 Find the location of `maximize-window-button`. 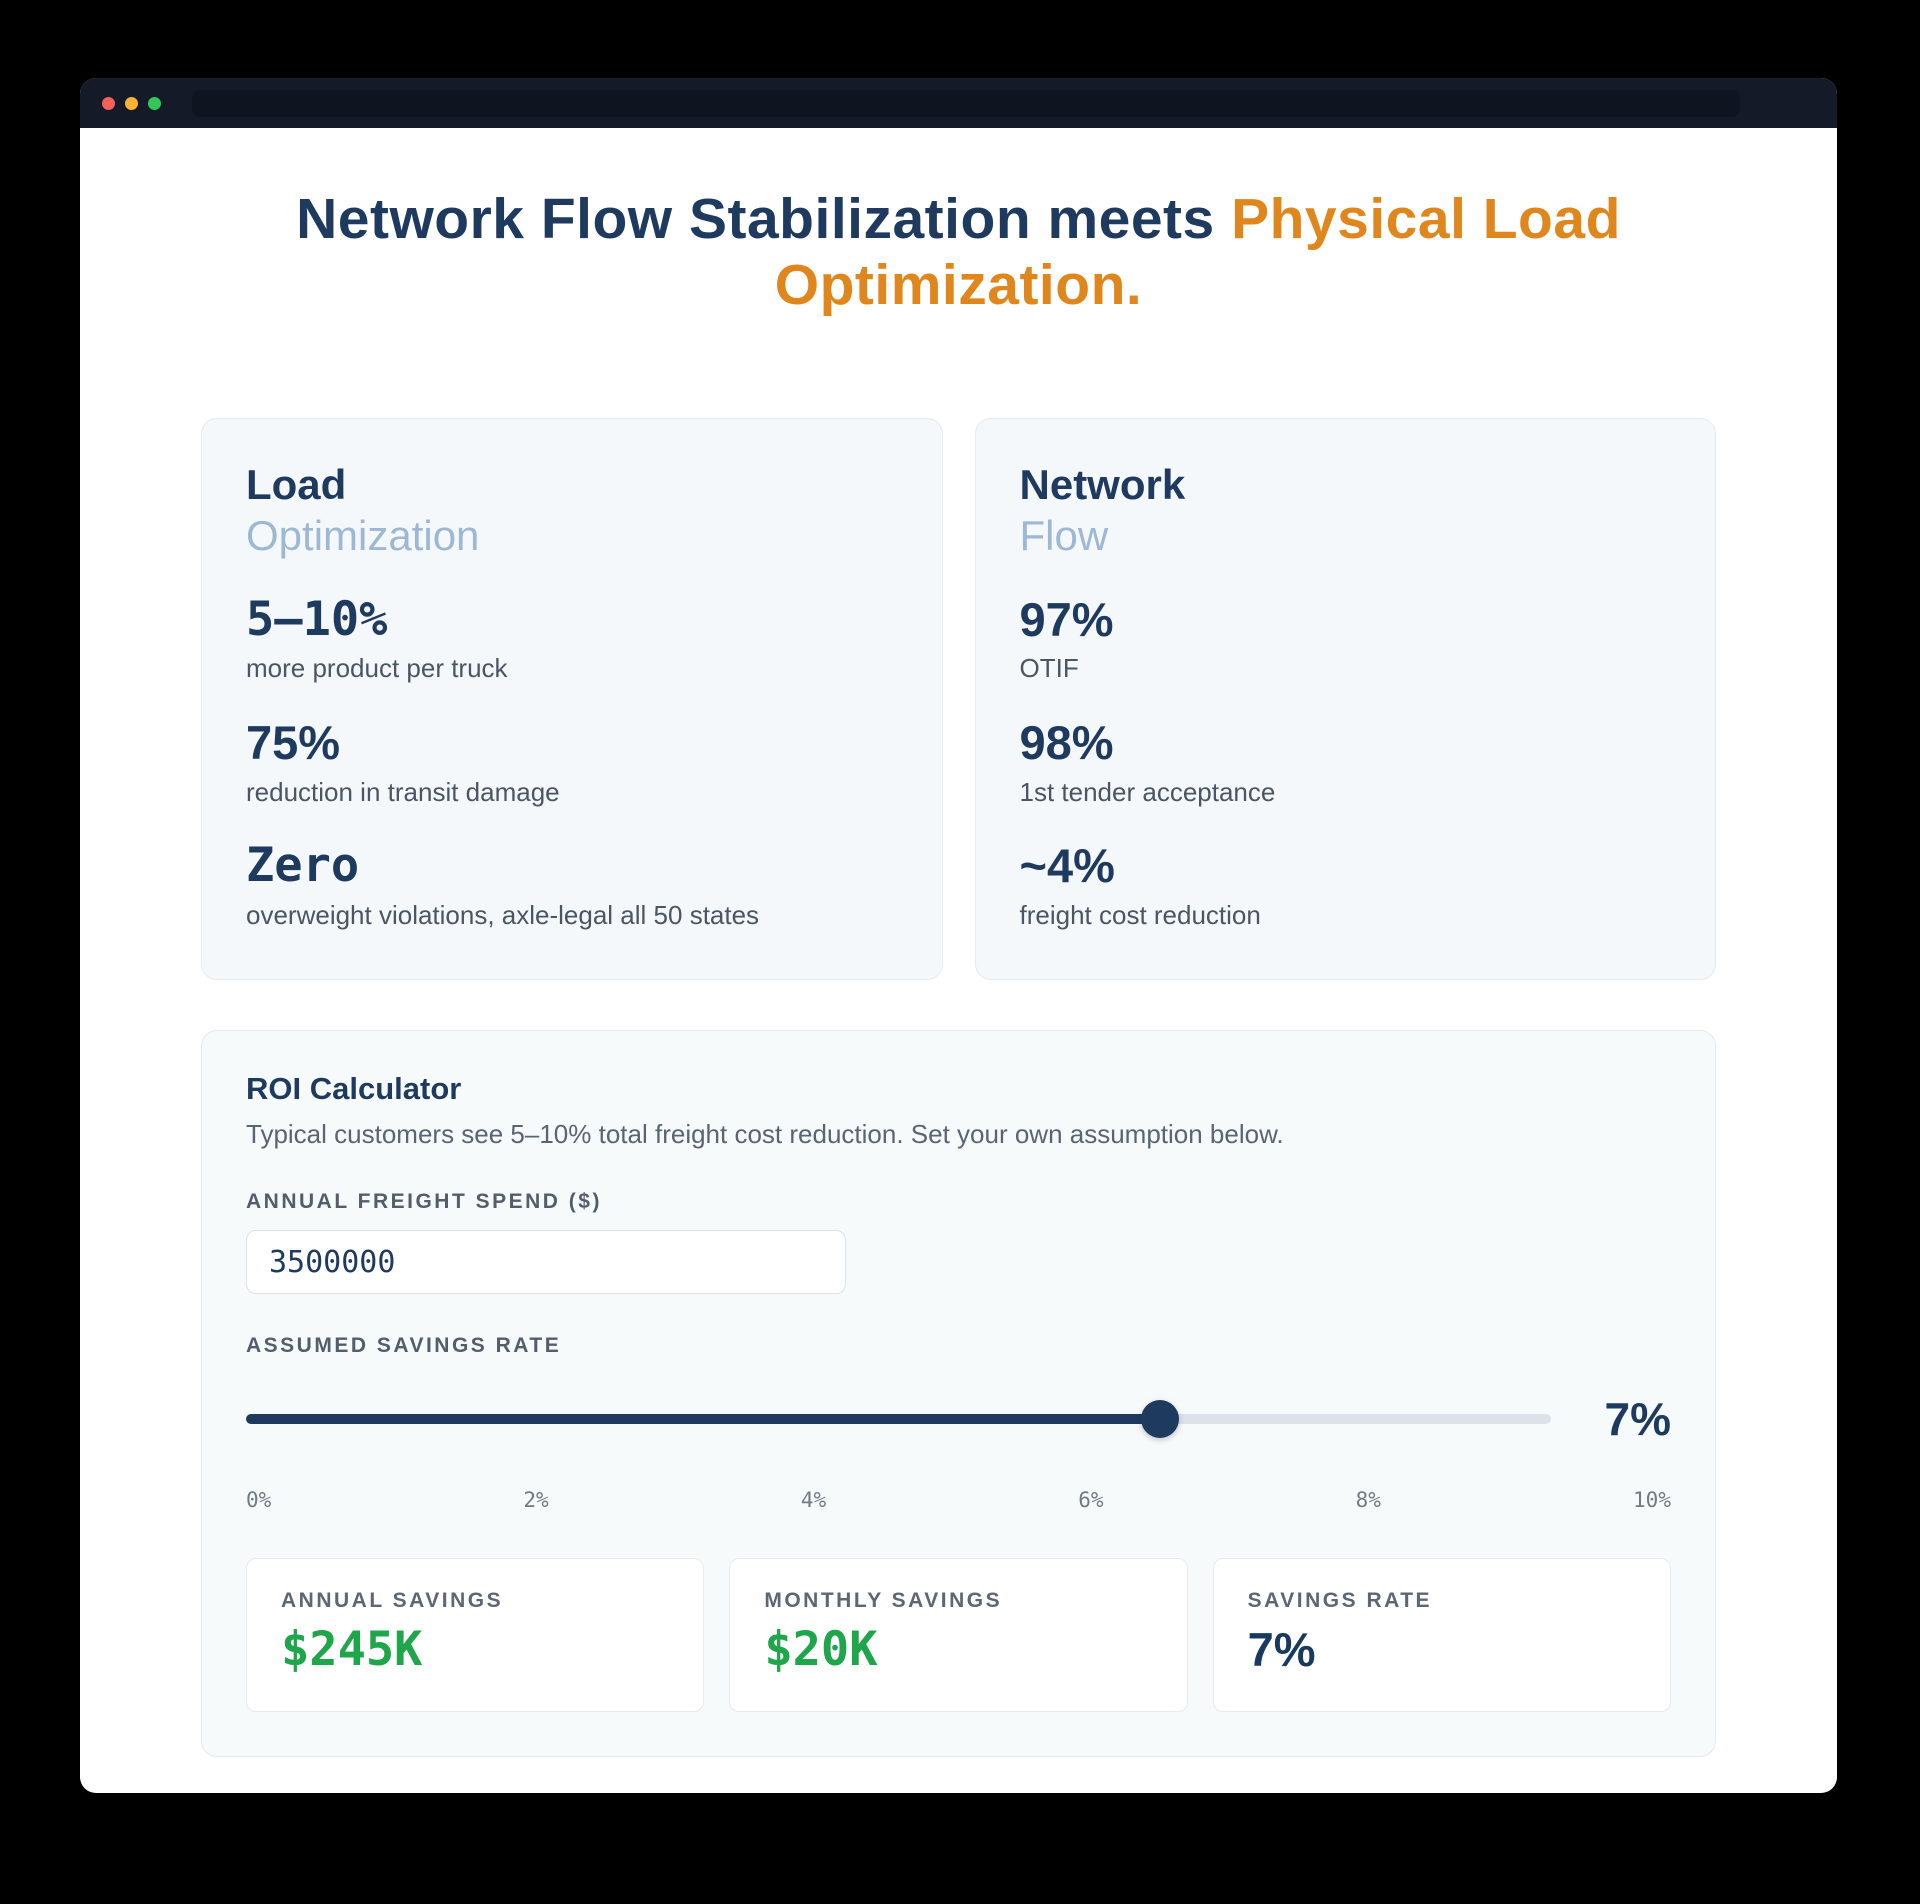

maximize-window-button is located at coordinates (154, 103).